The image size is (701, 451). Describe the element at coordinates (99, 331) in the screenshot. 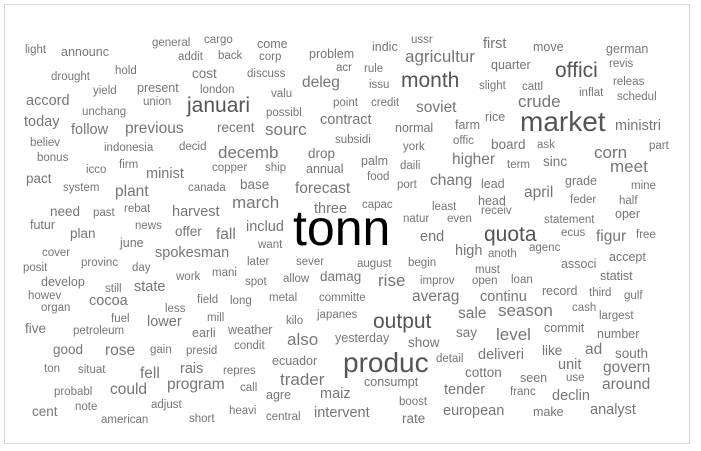

I see `word-petroleum: petroleum` at that location.